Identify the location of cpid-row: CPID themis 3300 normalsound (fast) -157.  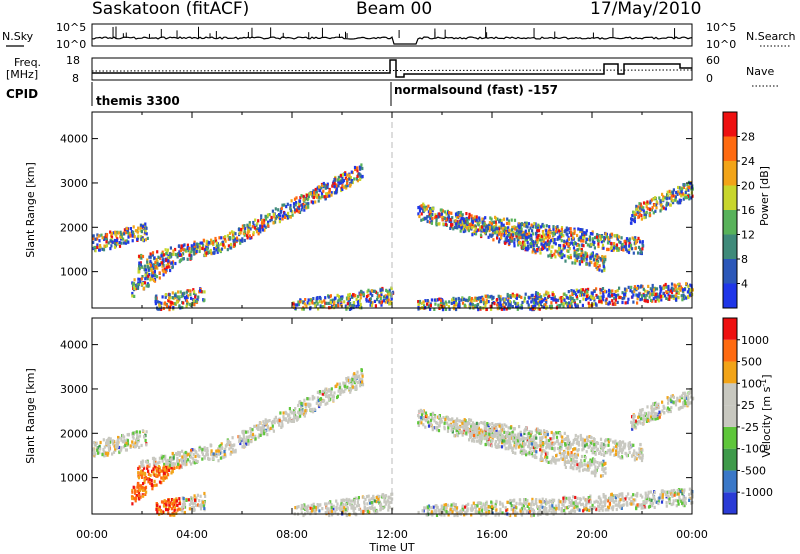
(282, 95).